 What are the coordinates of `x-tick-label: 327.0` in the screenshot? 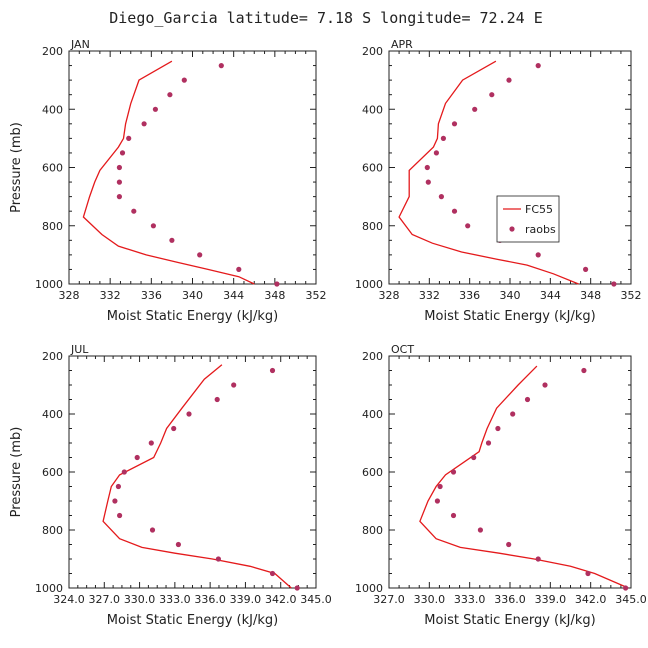 It's located at (105, 599).